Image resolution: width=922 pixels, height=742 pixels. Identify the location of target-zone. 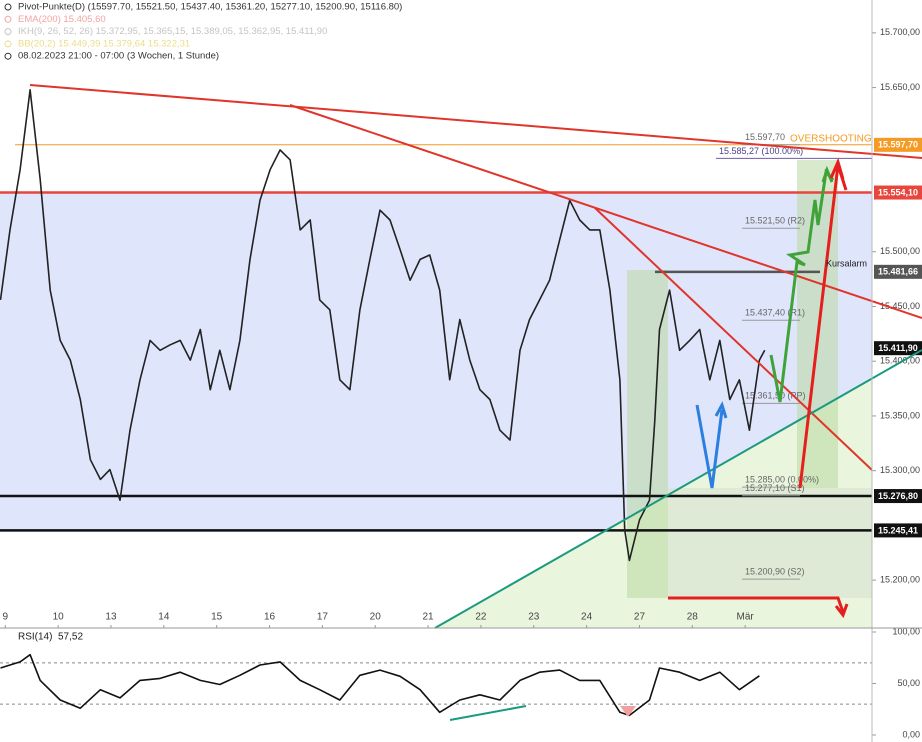
(770, 543).